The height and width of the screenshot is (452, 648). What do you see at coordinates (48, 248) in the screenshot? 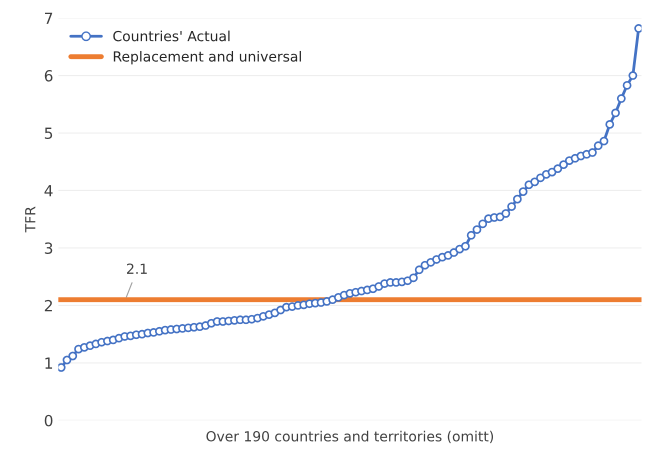
I see `y-tick-label: 3` at bounding box center [48, 248].